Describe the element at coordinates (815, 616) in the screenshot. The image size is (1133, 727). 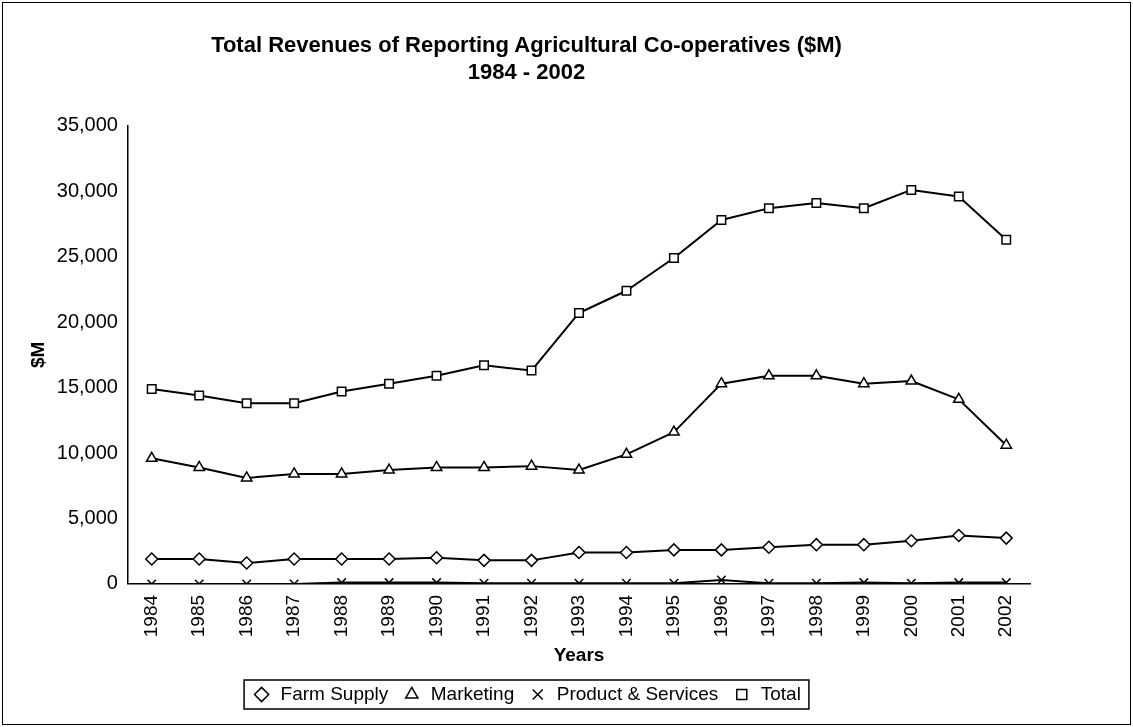
I see `x-tick-label: 1998` at that location.